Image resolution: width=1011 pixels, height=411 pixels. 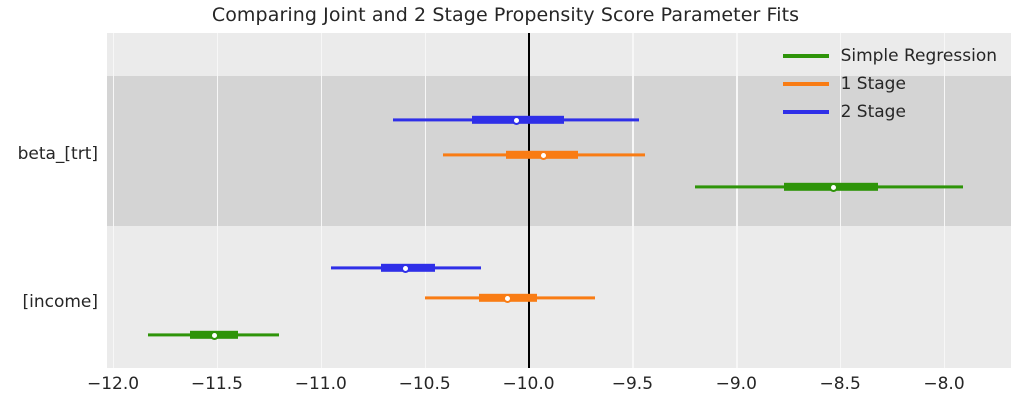 I want to click on x-tick-label: −11.5, so click(x=216, y=384).